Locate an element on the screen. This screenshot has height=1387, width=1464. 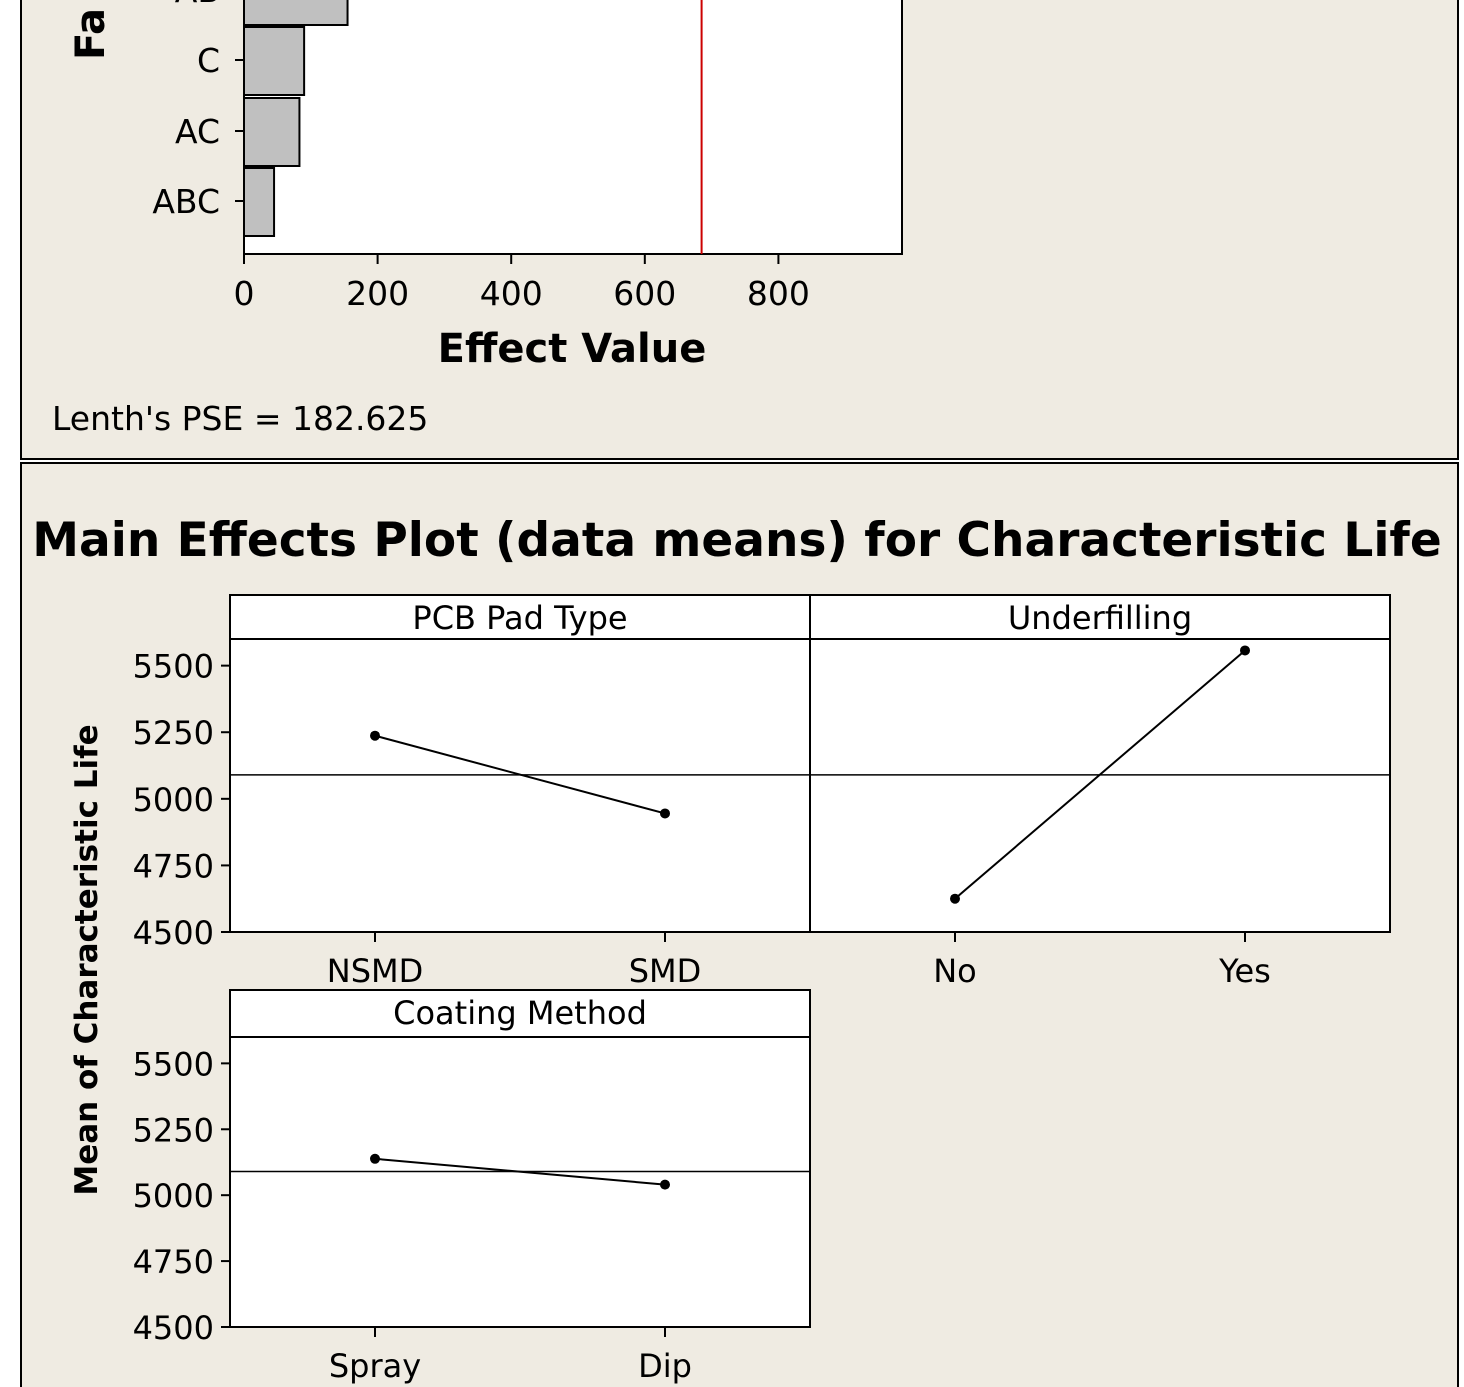
pareto-y-tick-label: AB is located at coordinates (197, 5).